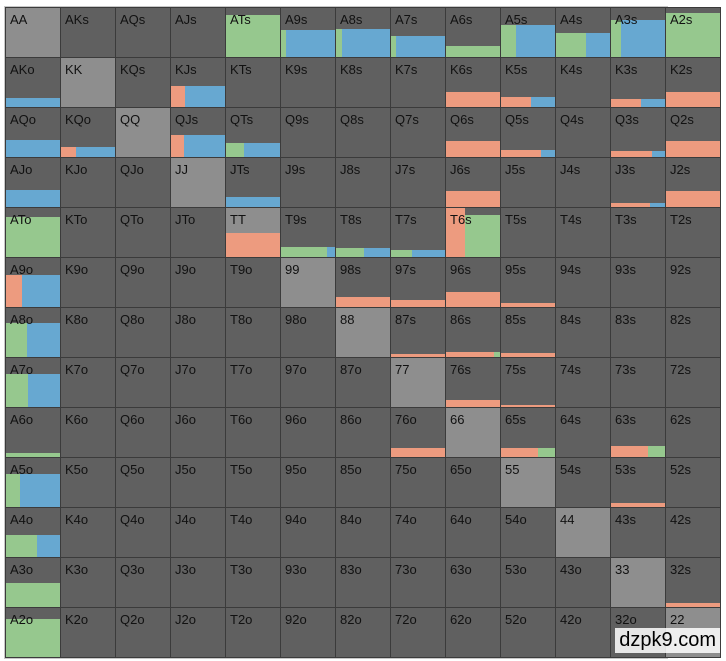 The width and height of the screenshot is (726, 661). What do you see at coordinates (143, 82) in the screenshot?
I see `hand-cell-kqs: KQs` at bounding box center [143, 82].